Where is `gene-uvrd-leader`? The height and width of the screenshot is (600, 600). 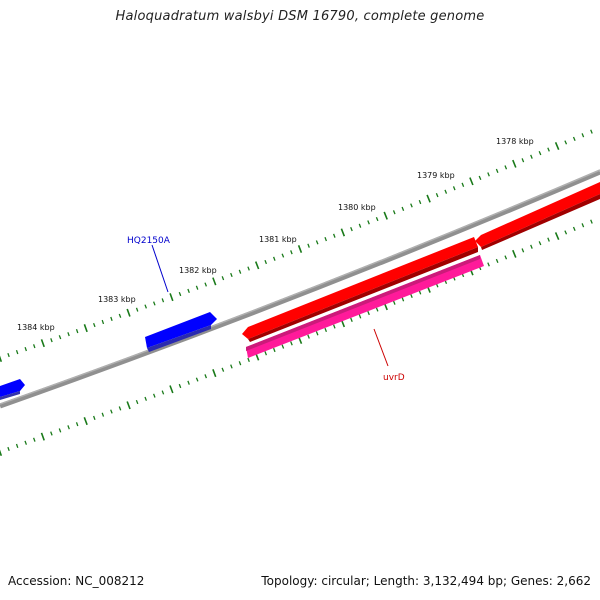
gene-uvrd-leader is located at coordinates (381, 347).